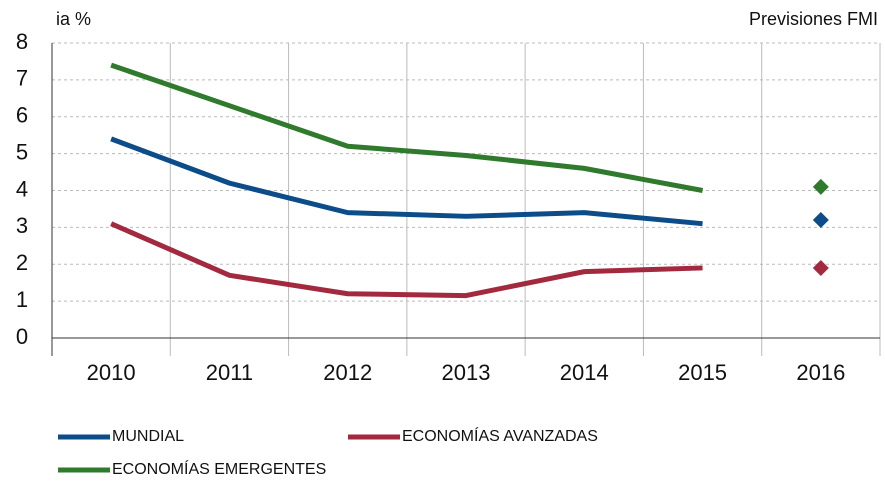 The image size is (885, 487). What do you see at coordinates (111, 372) in the screenshot?
I see `x-tick-label: 2010` at bounding box center [111, 372].